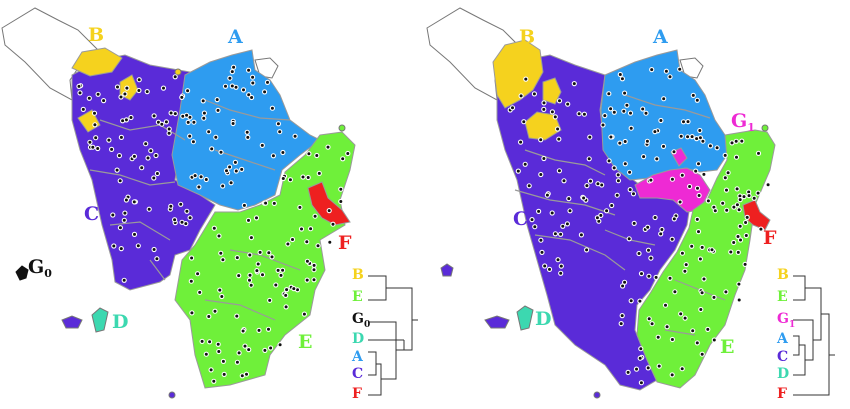 This screenshot has width=850, height=409. What do you see at coordinates (195, 210) in the screenshot?
I see `province-borders` at bounding box center [195, 210].